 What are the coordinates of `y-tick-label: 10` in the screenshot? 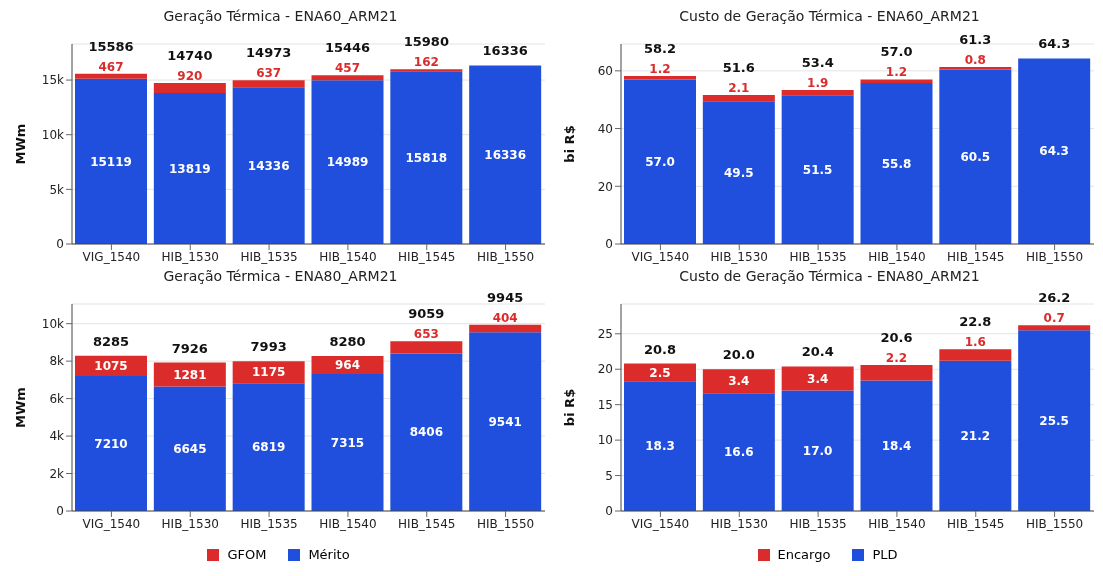 It's located at (605, 440).